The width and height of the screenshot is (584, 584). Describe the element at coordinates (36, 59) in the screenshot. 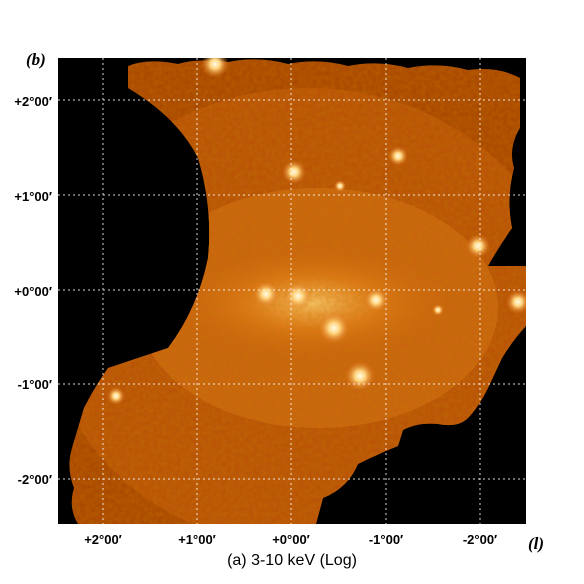

I see `galactic-latitude-label: (b)` at that location.